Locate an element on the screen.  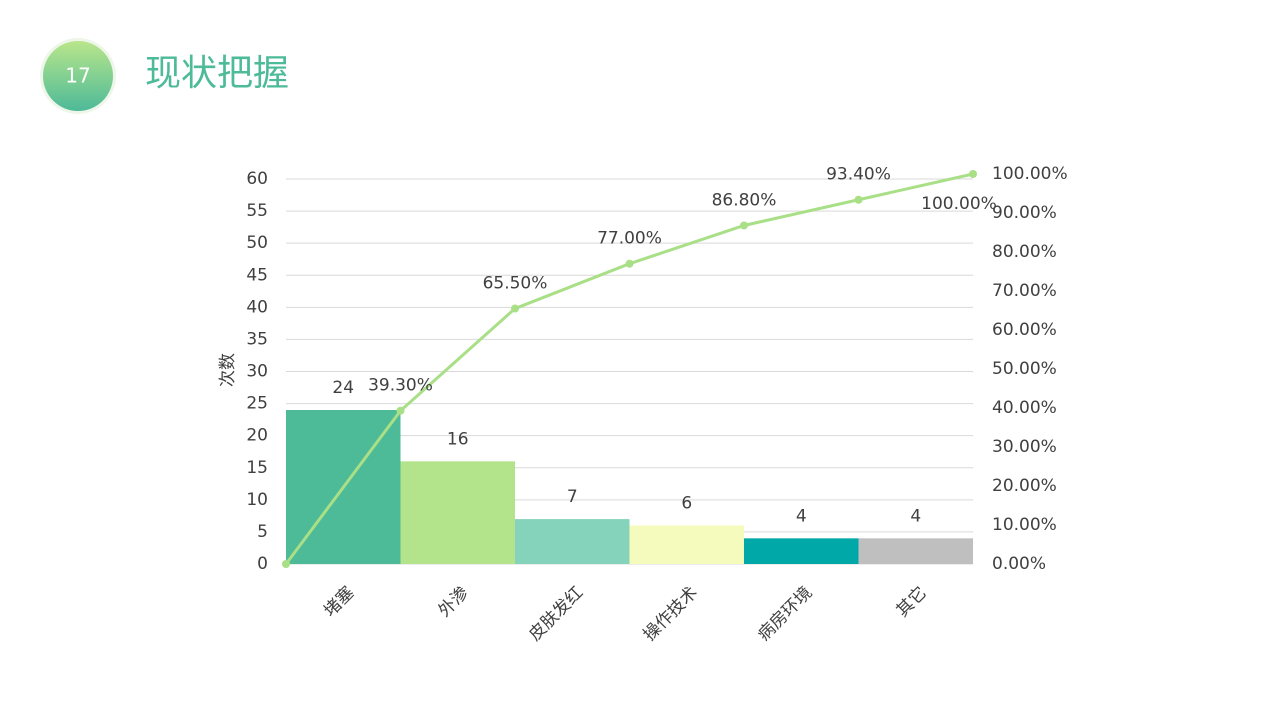
y-tick-label: 10 is located at coordinates (257, 500).